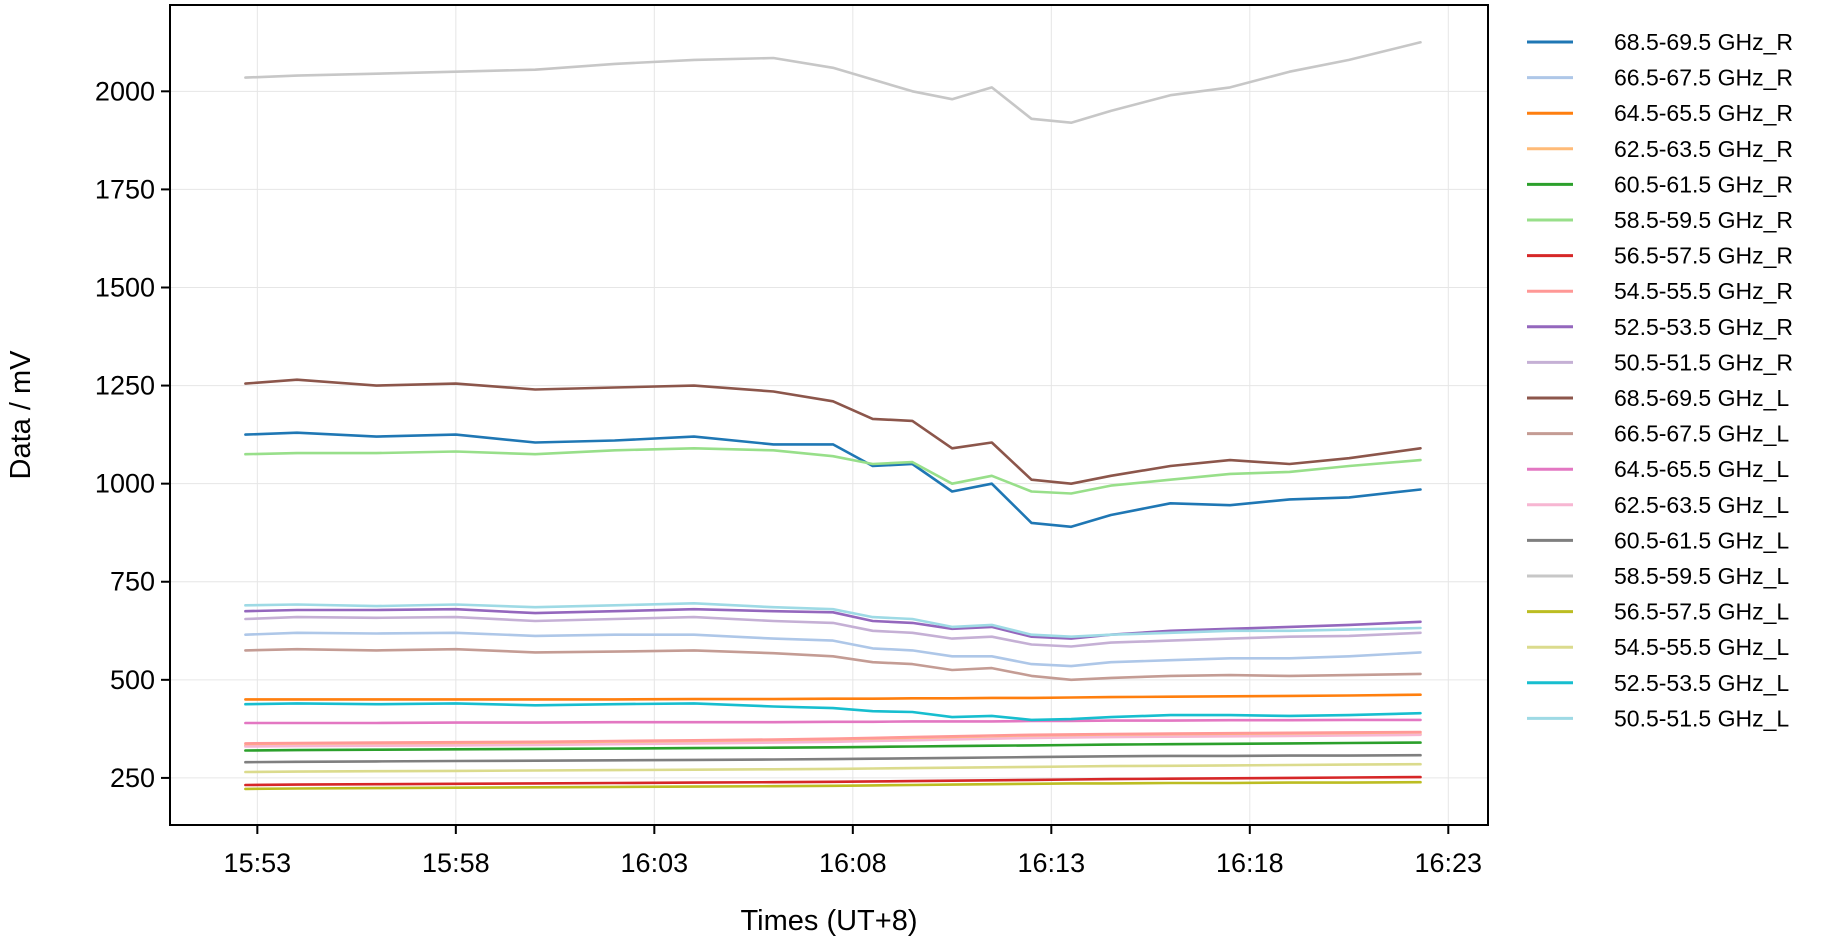 This screenshot has width=1847, height=941. Describe the element at coordinates (132, 582) in the screenshot. I see `y-tick-label: 750` at that location.